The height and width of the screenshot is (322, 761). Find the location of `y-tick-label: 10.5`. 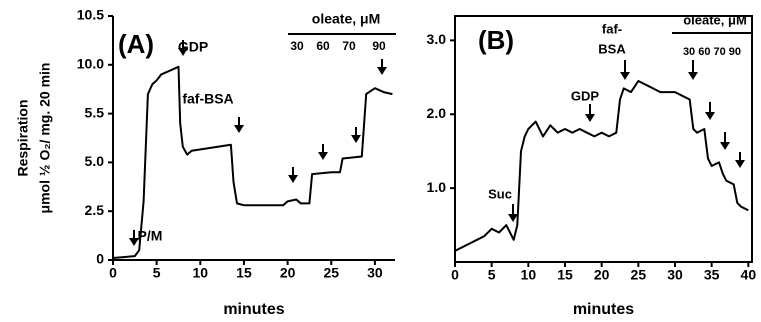

y-tick-label: 10.5 is located at coordinates (90, 15).